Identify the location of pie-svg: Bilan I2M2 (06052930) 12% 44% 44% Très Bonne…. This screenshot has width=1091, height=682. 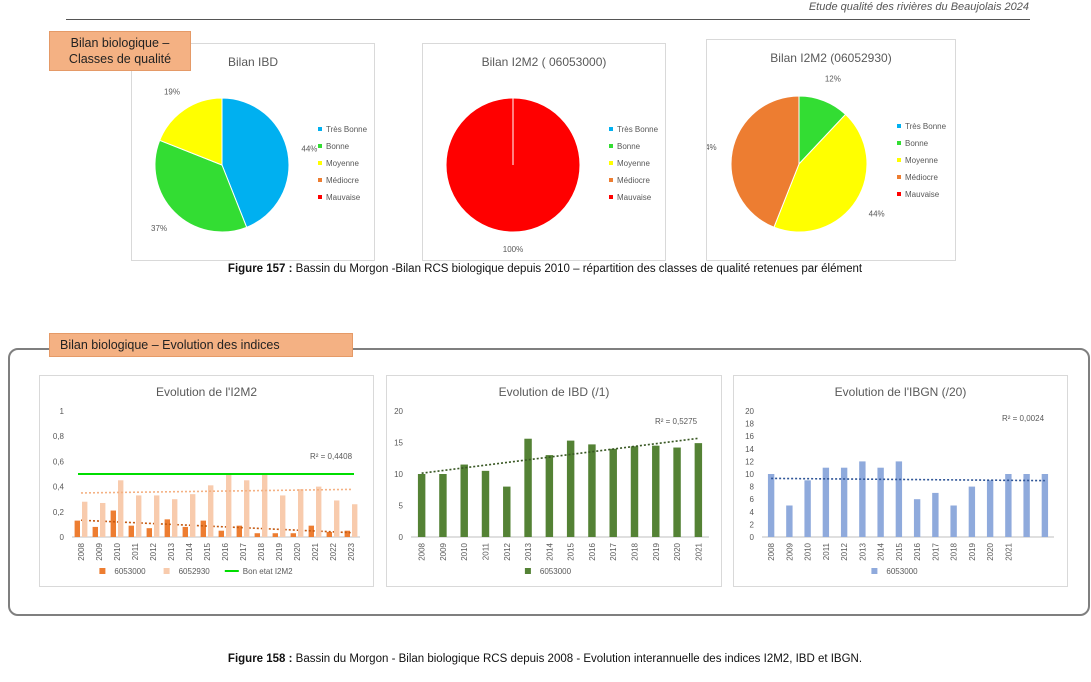
(827, 142).